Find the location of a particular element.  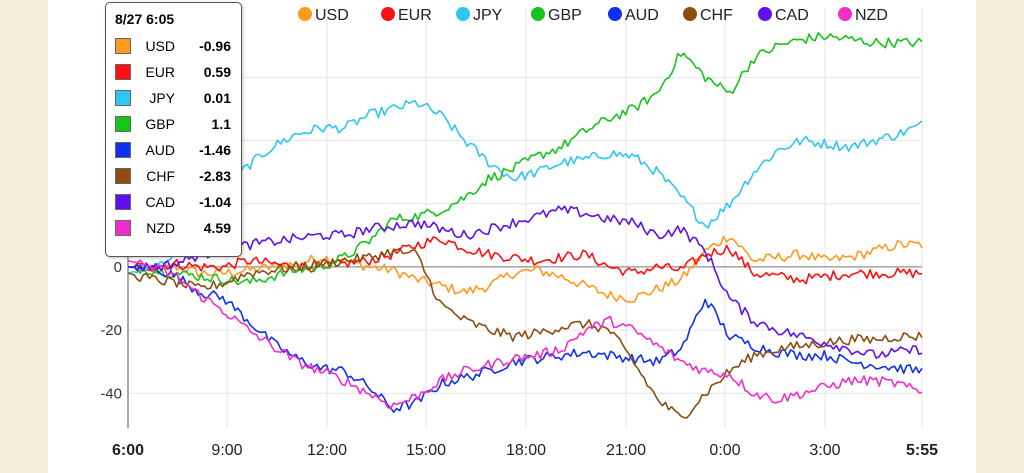

x-tick-label: 6:00 is located at coordinates (128, 450).